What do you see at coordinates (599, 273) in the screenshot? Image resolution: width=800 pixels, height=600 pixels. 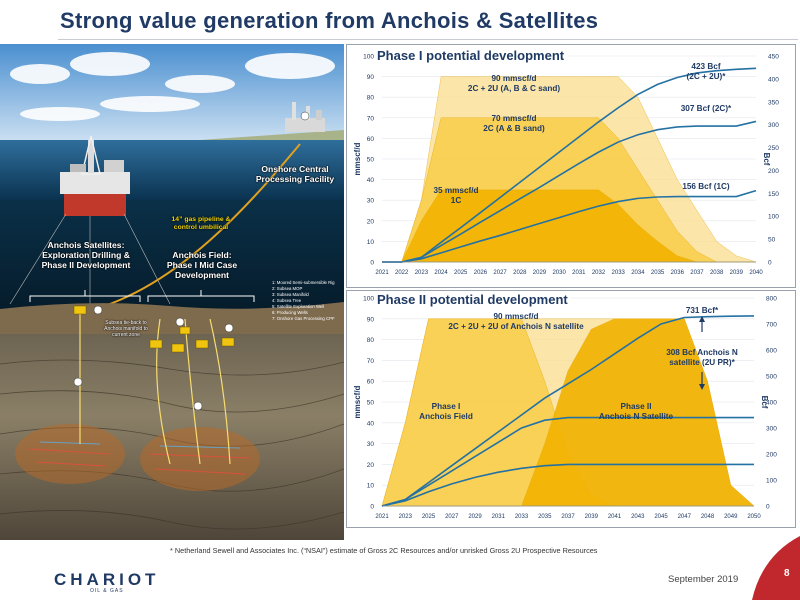 I see `x-tick-label: 2032` at bounding box center [599, 273].